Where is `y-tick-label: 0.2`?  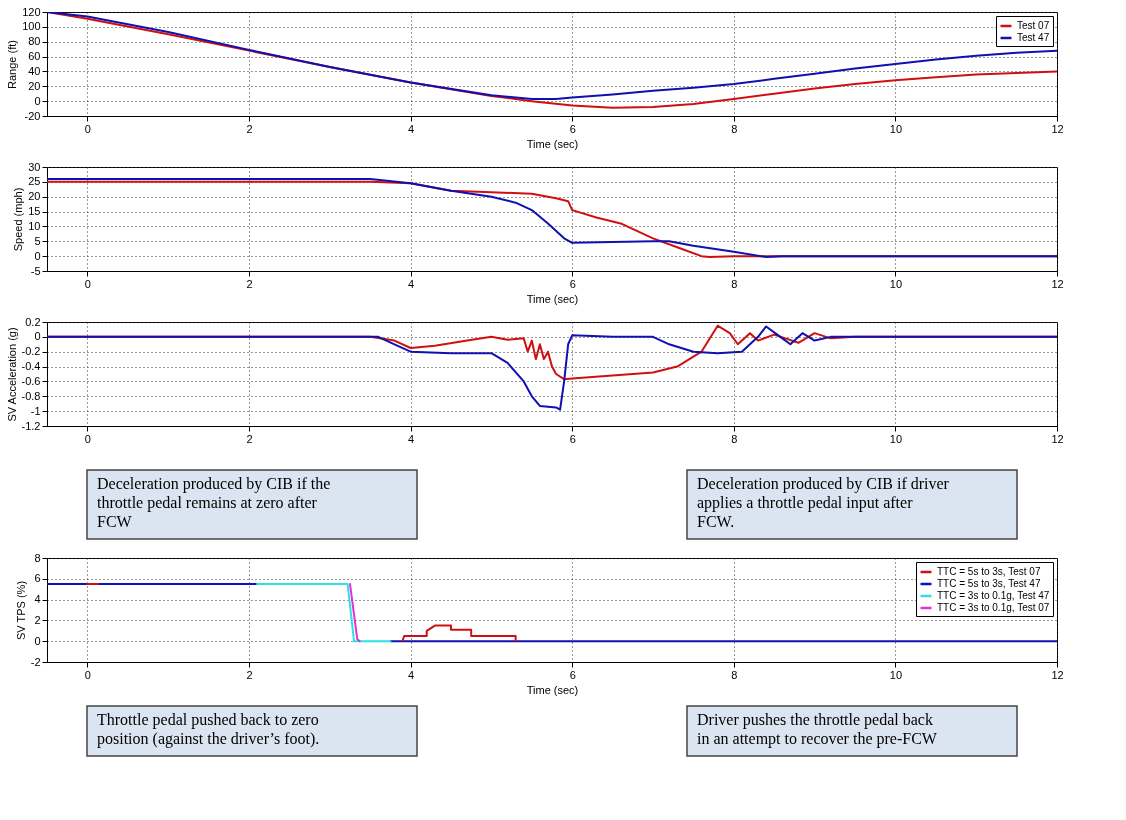 y-tick-label: 0.2 is located at coordinates (33, 321).